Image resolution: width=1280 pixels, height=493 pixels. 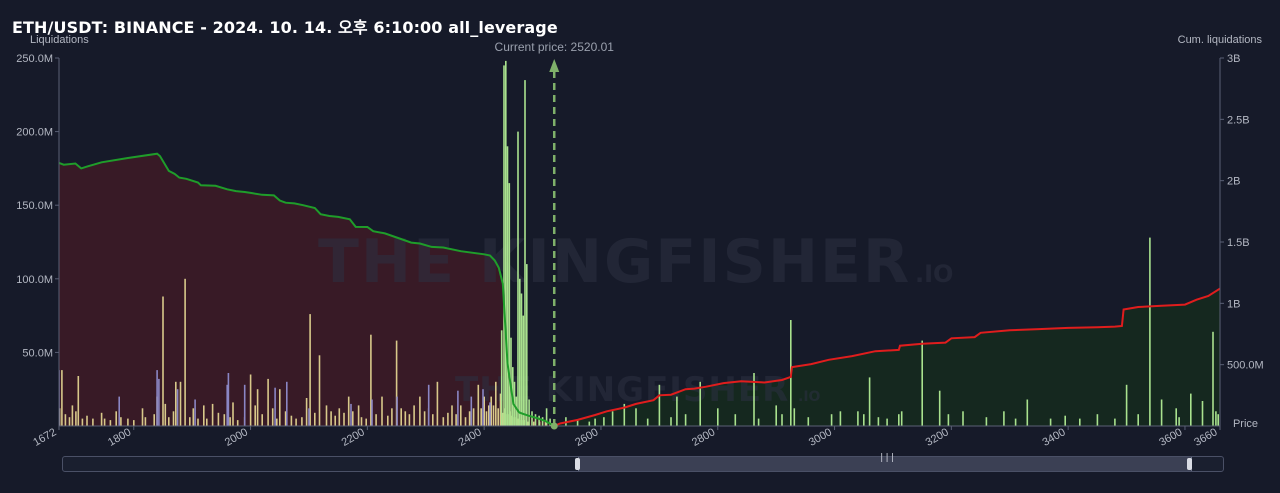 I want to click on y-tick-label: 100.0M, so click(x=34, y=280).